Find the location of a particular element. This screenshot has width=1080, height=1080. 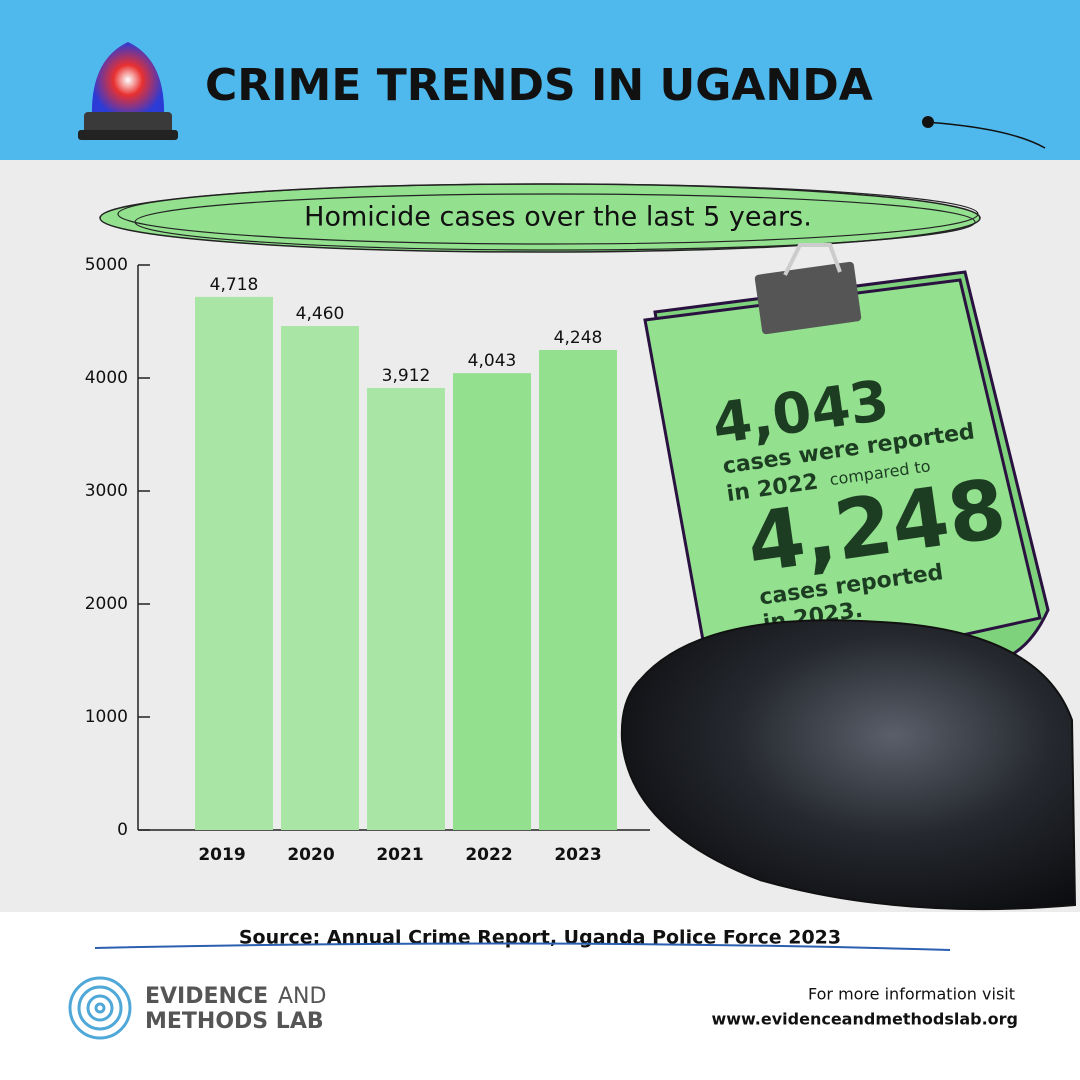

footer-info: For more information visit is located at coordinates (911, 994).